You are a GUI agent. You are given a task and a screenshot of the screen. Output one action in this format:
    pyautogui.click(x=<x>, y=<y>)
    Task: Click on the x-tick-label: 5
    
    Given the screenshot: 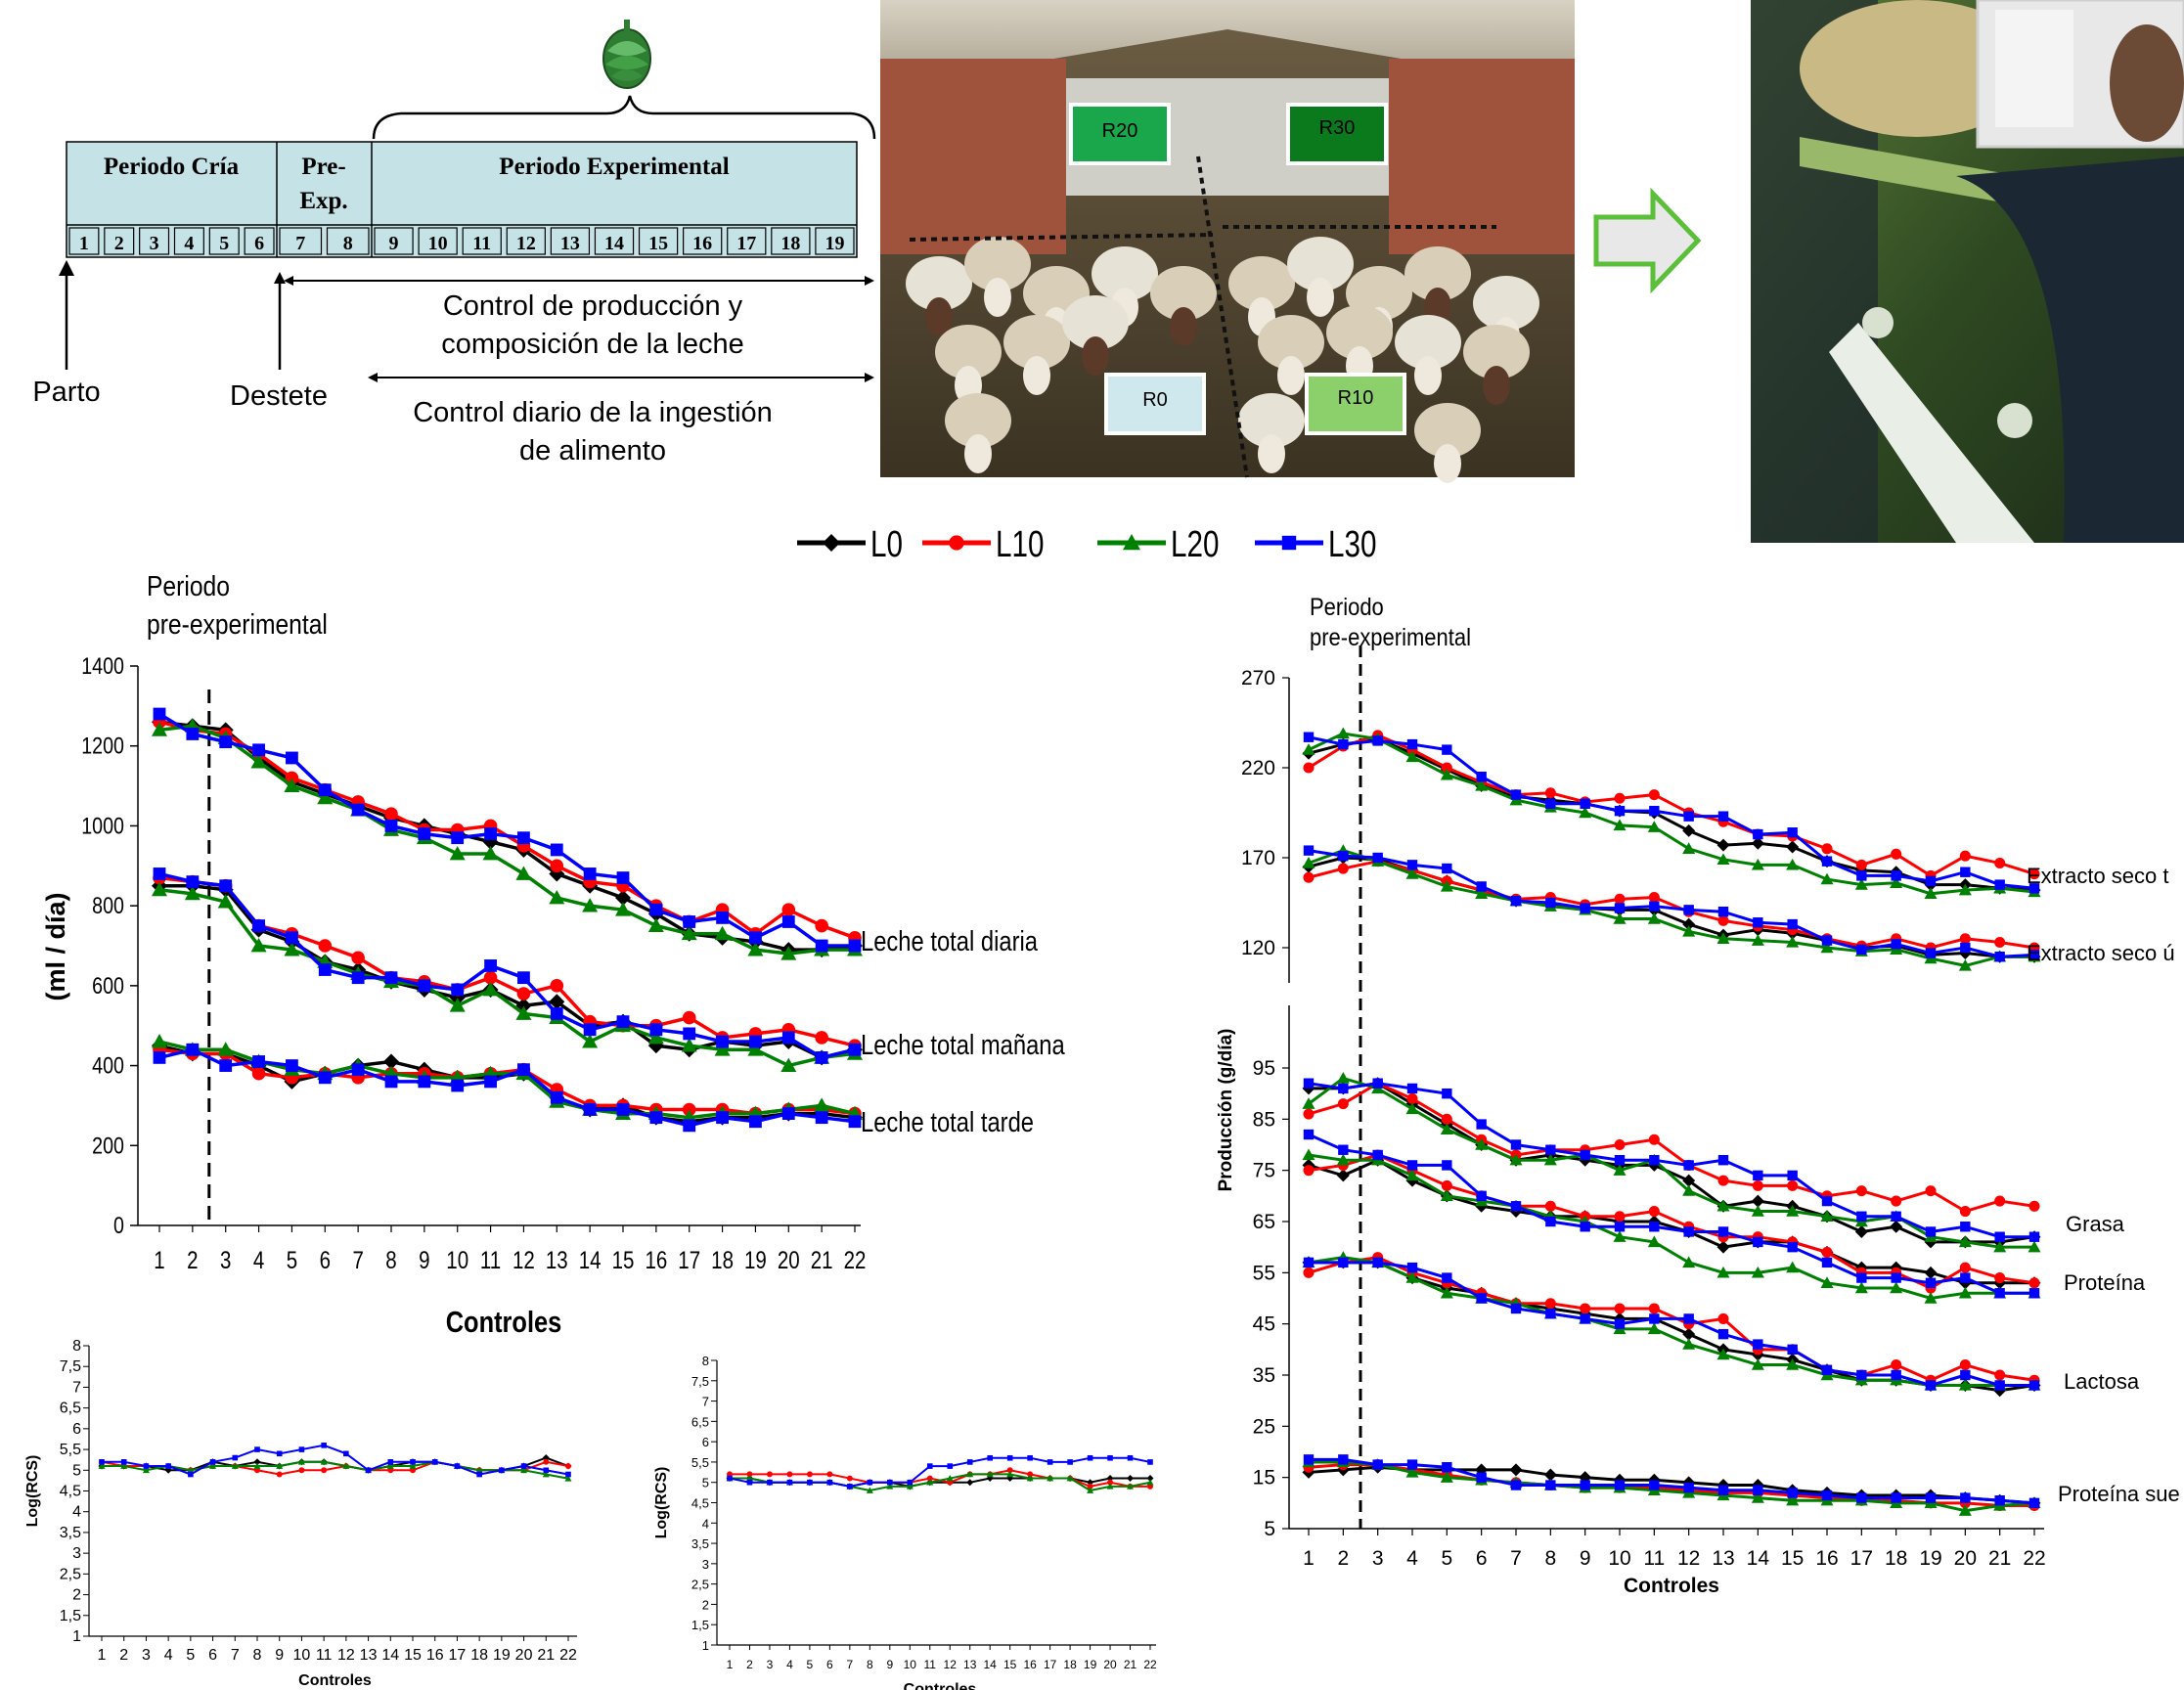 What is the action you would take?
    pyautogui.click(x=292, y=1259)
    